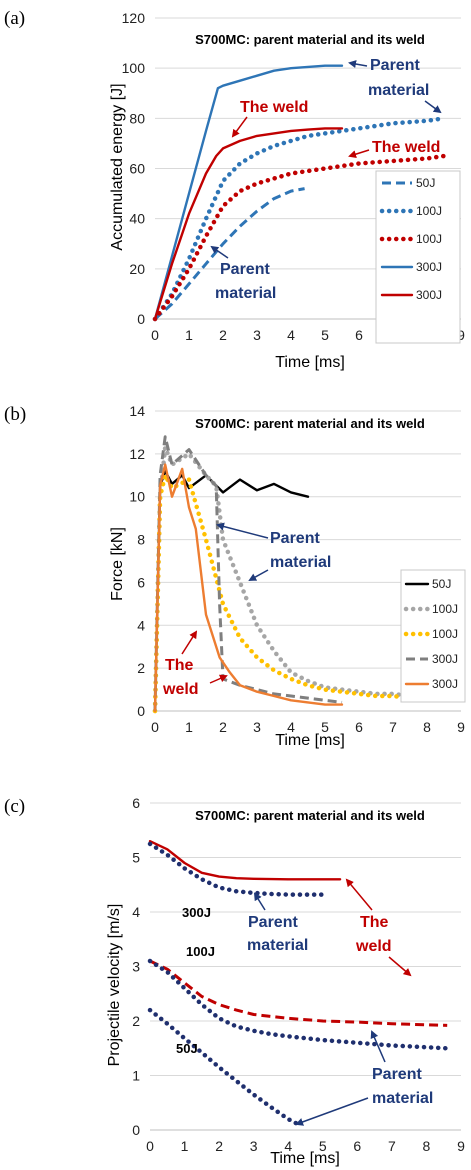 This screenshot has width=471, height=1170. I want to click on annotation-parent-a1: Parent, so click(395, 65).